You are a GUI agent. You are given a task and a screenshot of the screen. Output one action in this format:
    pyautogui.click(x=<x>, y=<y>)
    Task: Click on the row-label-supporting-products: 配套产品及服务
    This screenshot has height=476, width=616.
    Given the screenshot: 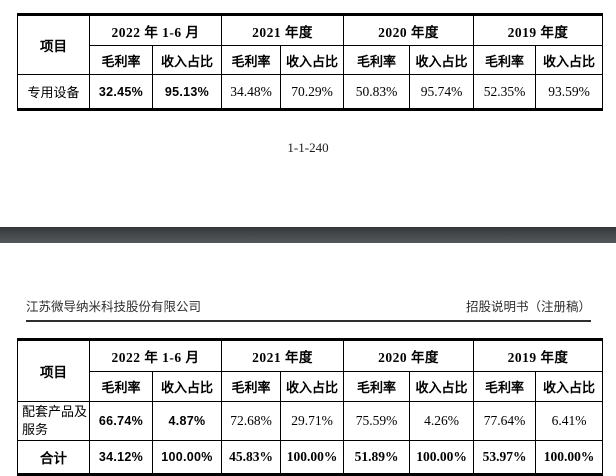 What is the action you would take?
    pyautogui.click(x=53, y=421)
    